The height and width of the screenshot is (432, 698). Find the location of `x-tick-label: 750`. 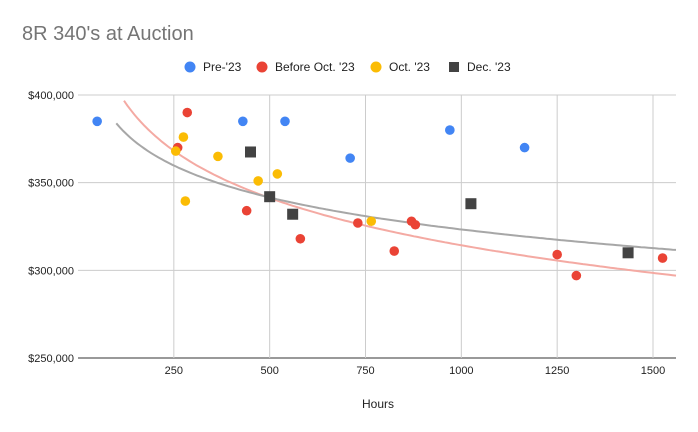

x-tick-label: 750 is located at coordinates (365, 371).